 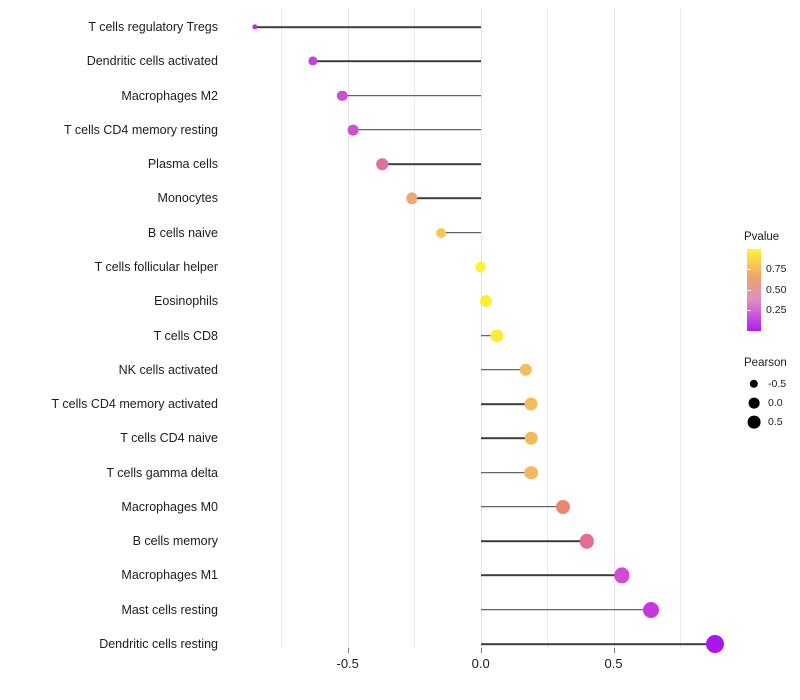 What do you see at coordinates (152, 61) in the screenshot?
I see `y-tick-label: Dendritic cells activated` at bounding box center [152, 61].